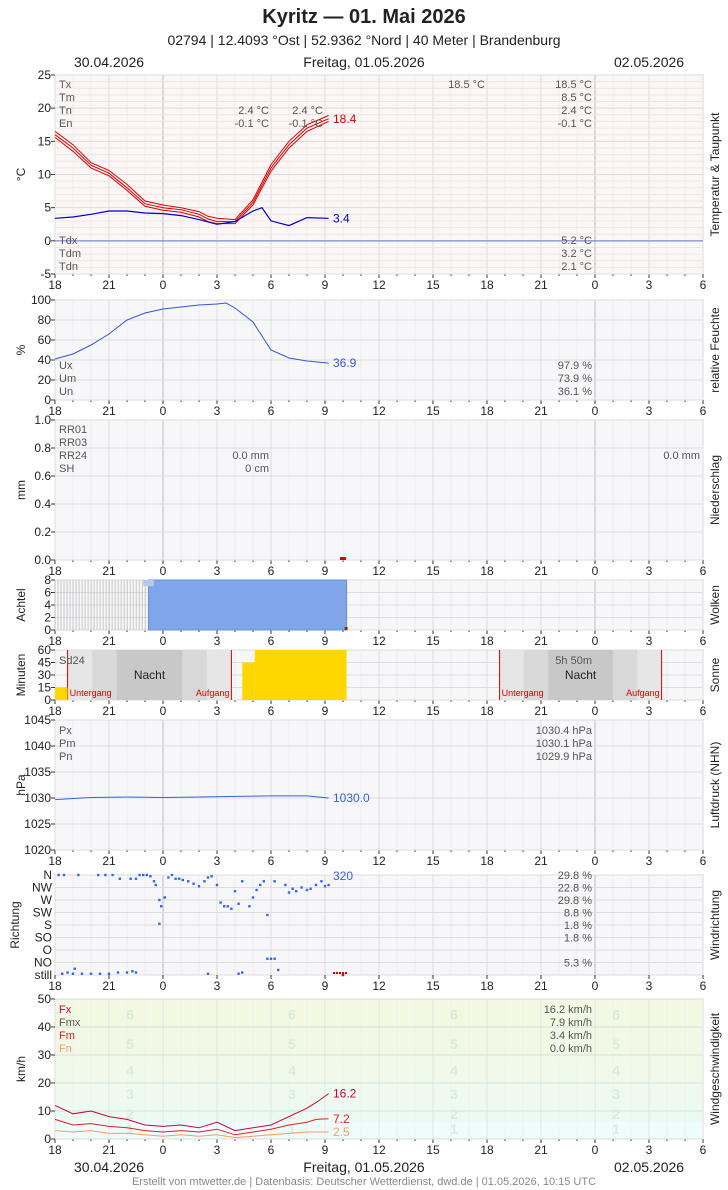  Describe the element at coordinates (45, 675) in the screenshot. I see `sun-ytick-label: 30` at that location.